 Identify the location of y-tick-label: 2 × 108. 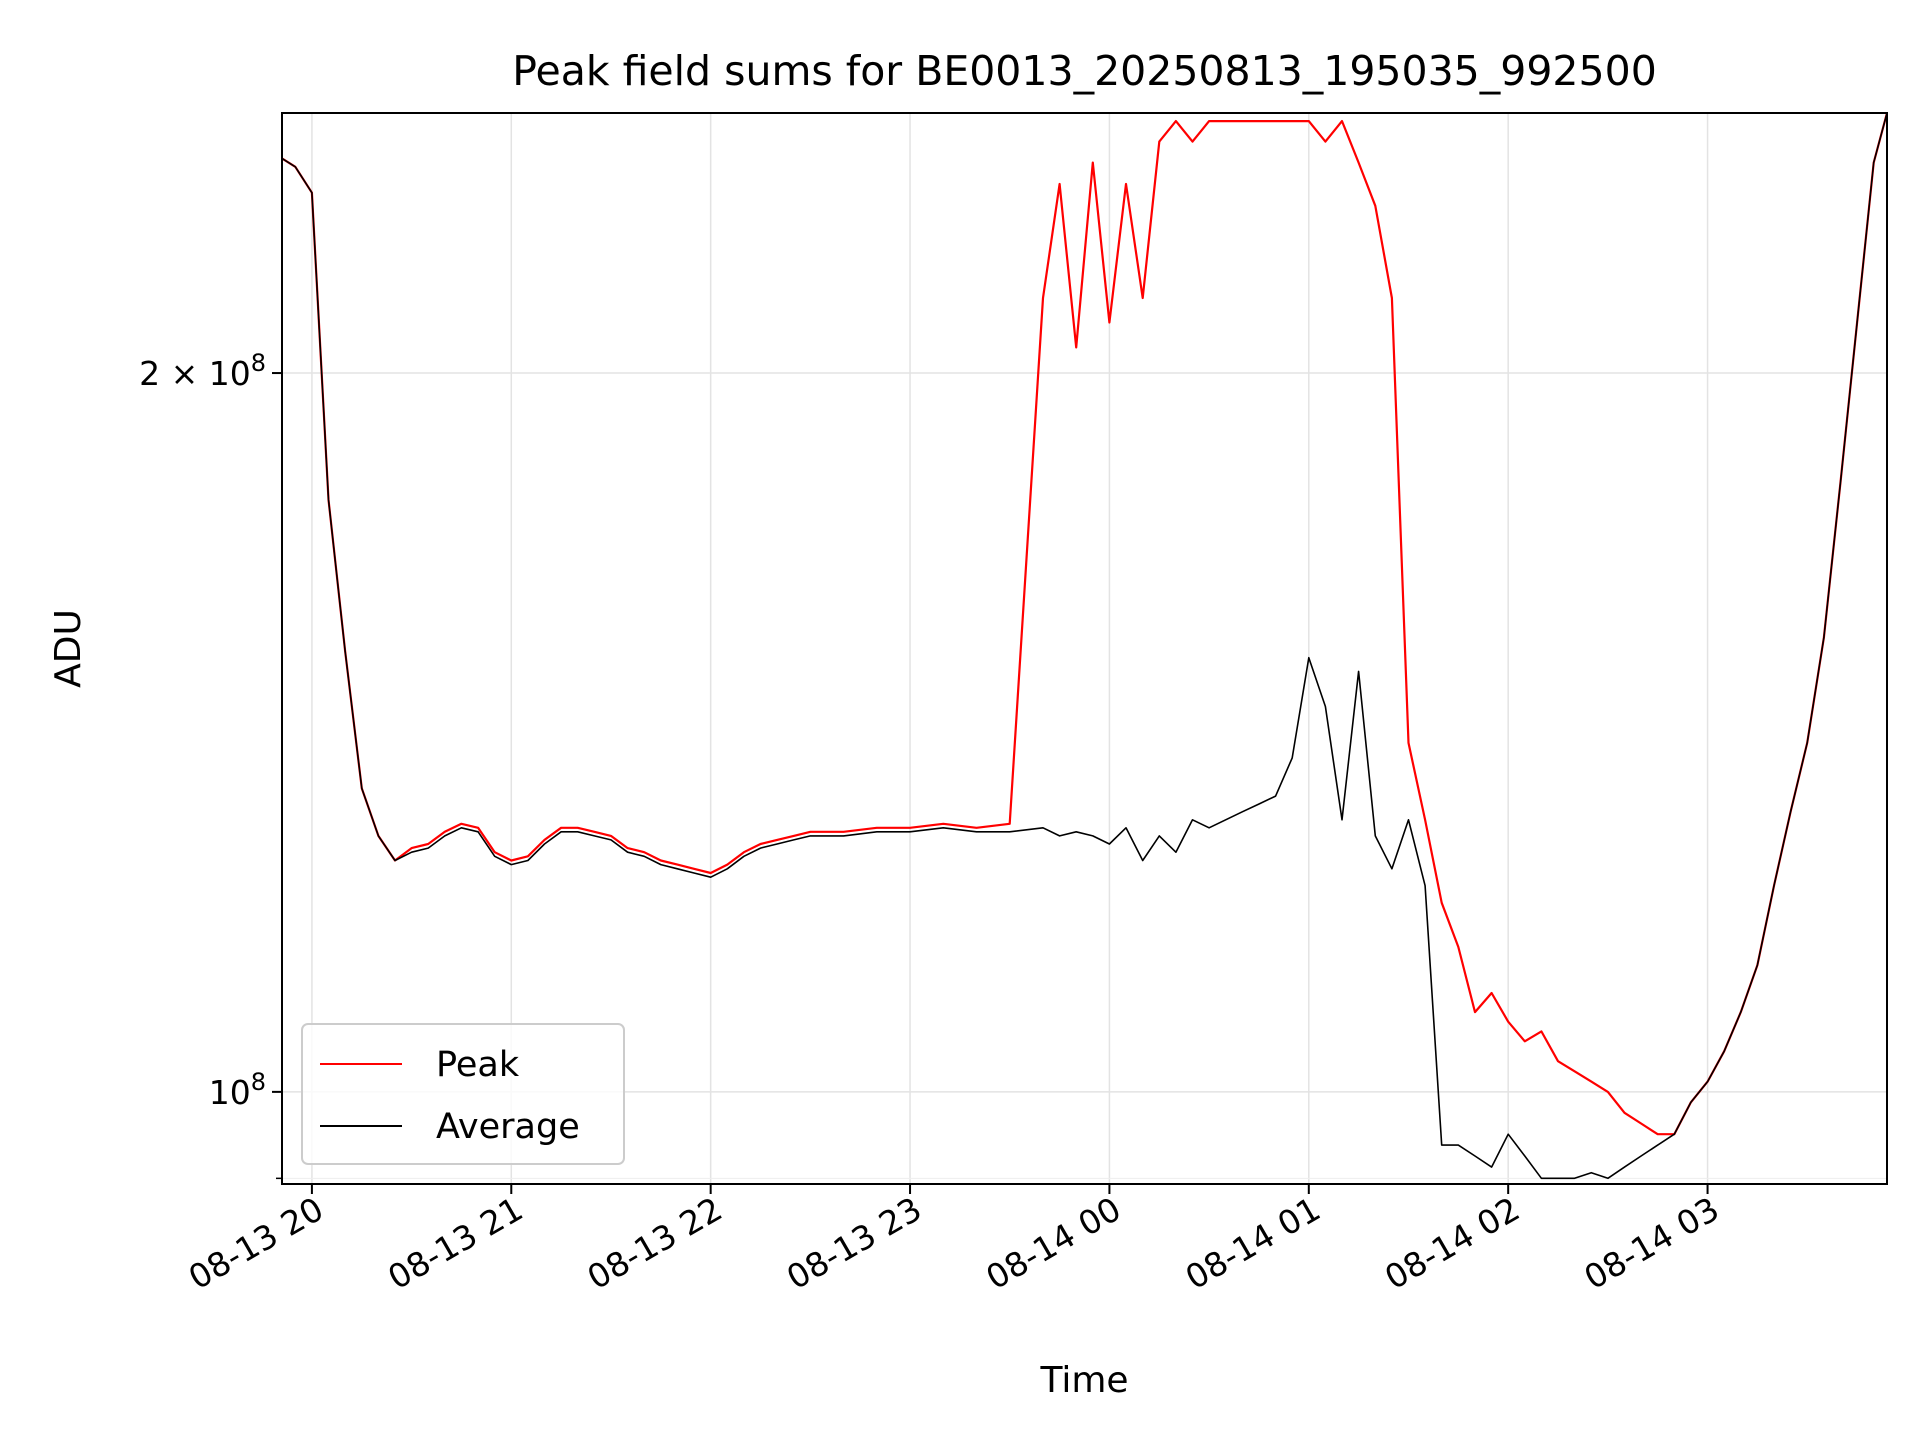
(202, 371).